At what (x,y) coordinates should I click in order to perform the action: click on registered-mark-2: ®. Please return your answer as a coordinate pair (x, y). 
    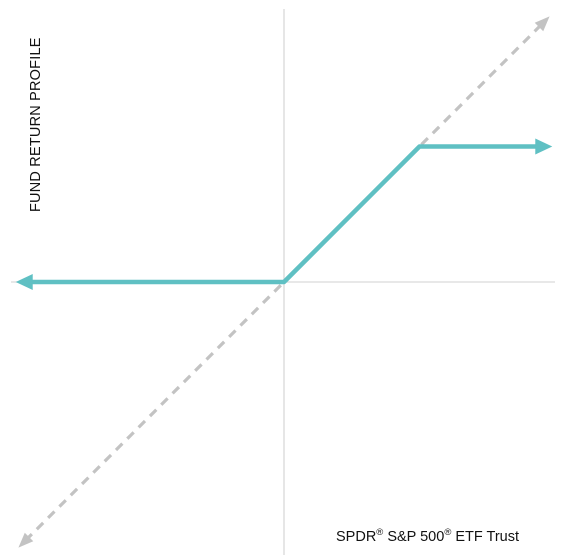
    Looking at the image, I should click on (447, 532).